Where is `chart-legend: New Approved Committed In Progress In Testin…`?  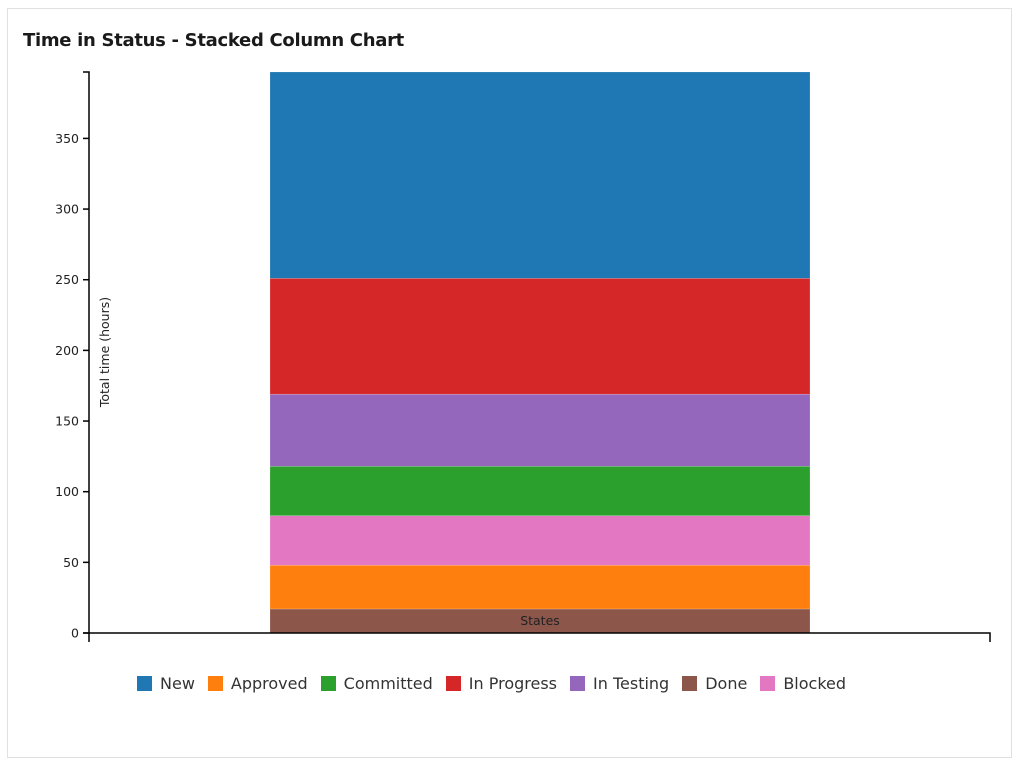 chart-legend: New Approved Committed In Progress In Testin… is located at coordinates (498, 683).